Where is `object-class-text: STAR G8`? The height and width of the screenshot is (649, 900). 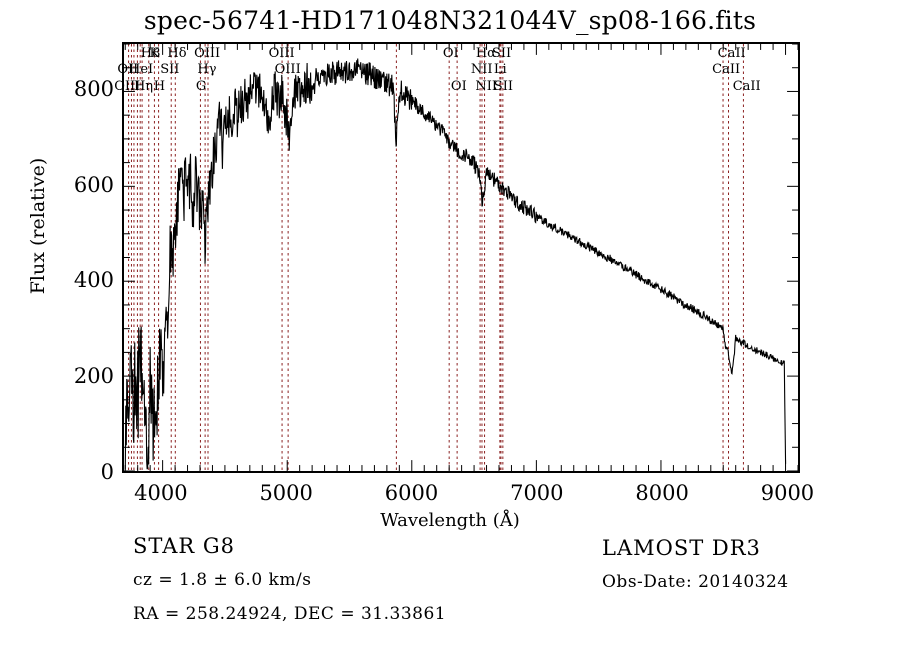
object-class-text: STAR G8 is located at coordinates (184, 546).